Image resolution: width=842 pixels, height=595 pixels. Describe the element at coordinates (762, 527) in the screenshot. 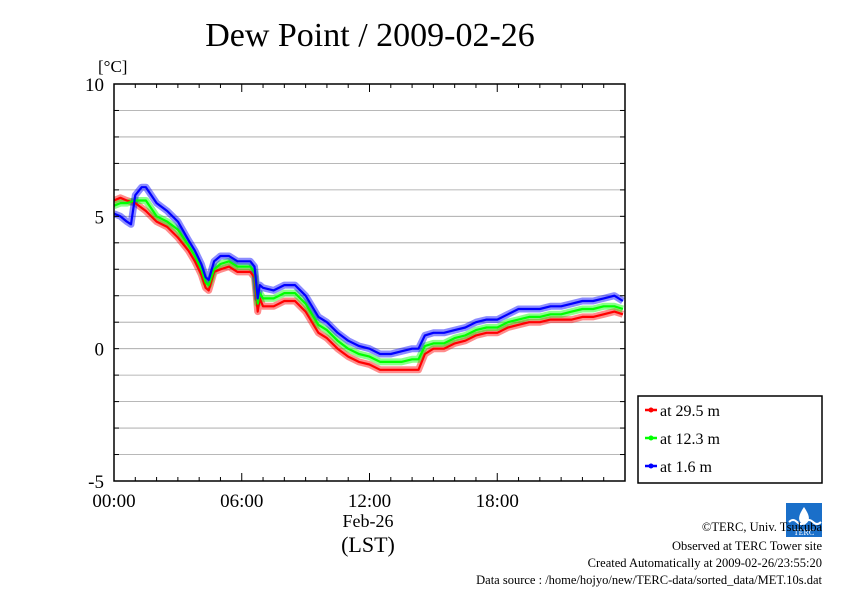

I see `credit-copyright: ©TERC, Univ. Tsukuba` at that location.